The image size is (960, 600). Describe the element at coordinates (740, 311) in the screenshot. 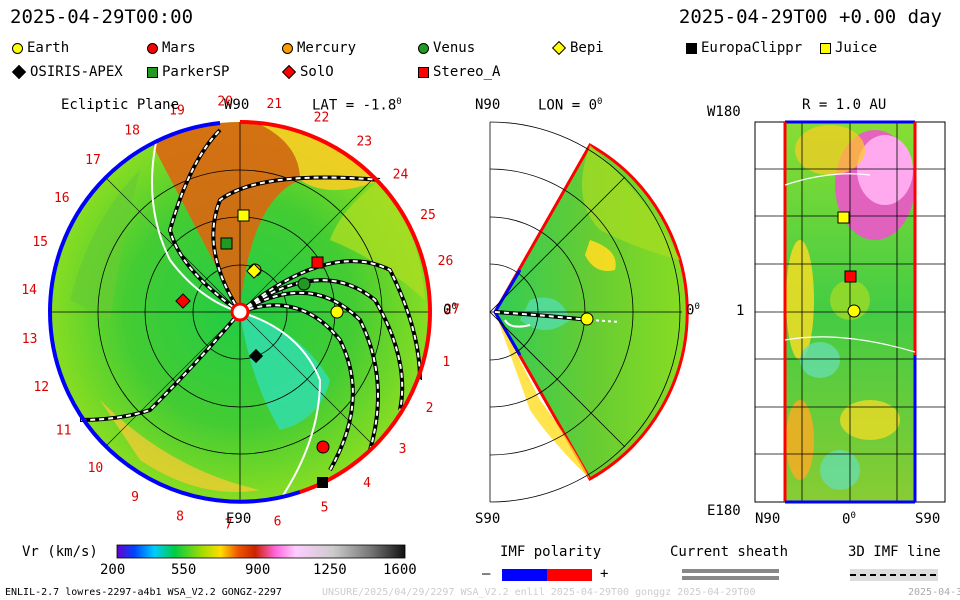

I see `radial-mid-label: 1` at that location.